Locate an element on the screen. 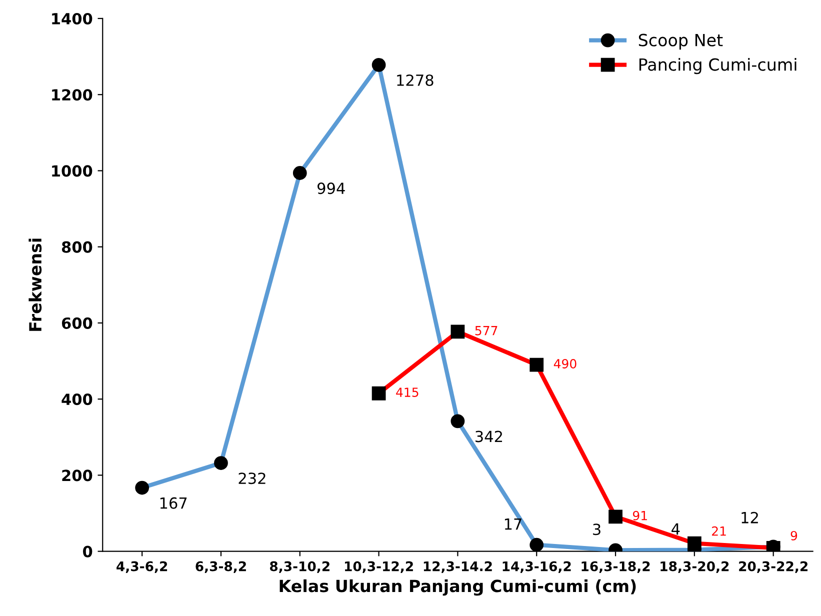  data-label: 21 is located at coordinates (719, 531).